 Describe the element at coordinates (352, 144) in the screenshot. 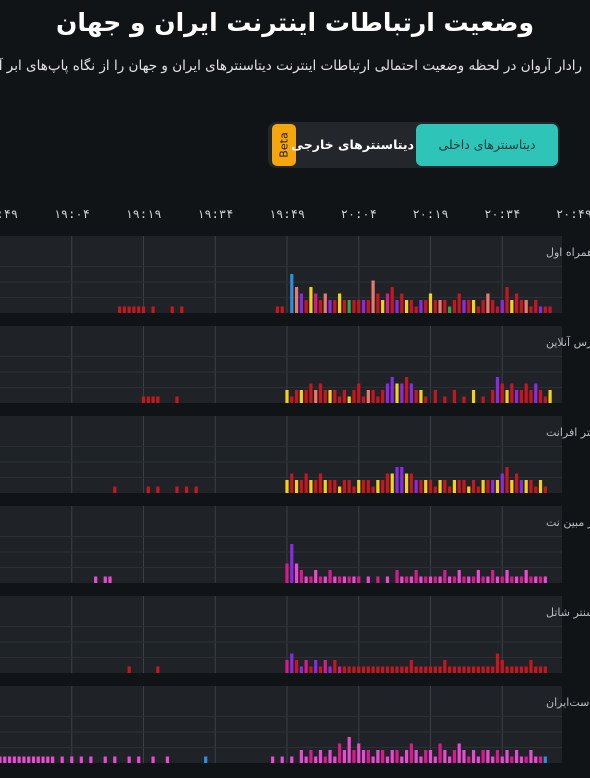

I see `tab-foreign-datacenters: دیتاسنترهای خارجی` at that location.